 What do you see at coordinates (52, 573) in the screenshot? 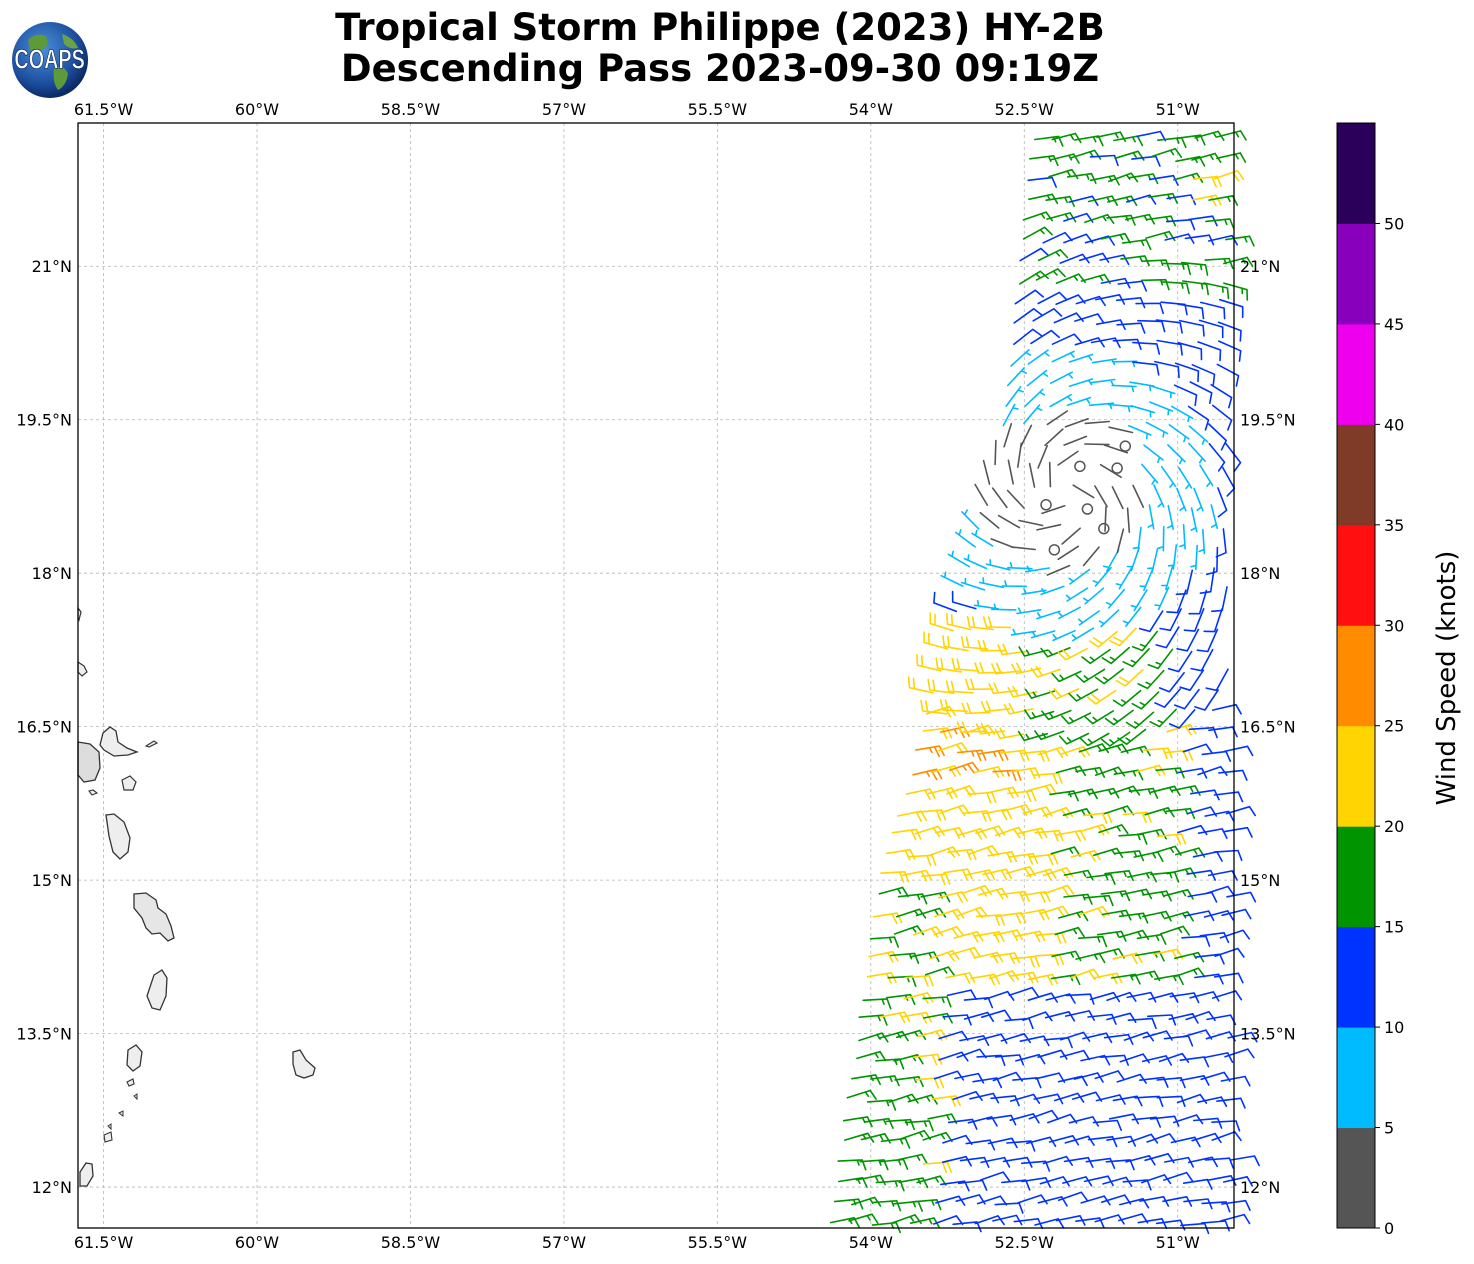
I see `lat-tick-label-left: 18°N` at bounding box center [52, 573].